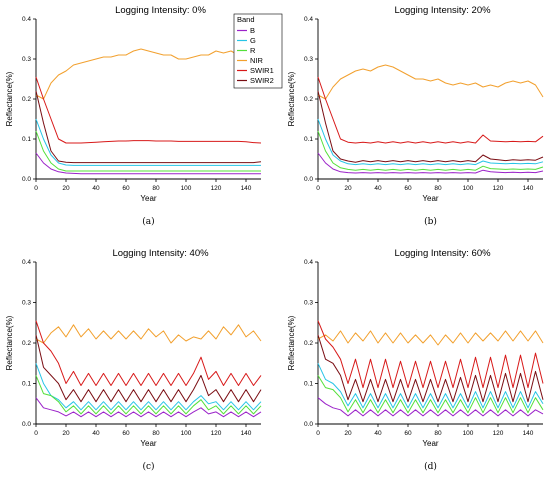 The image size is (550, 481). What do you see at coordinates (246, 19) in the screenshot?
I see `legend-title: Band` at bounding box center [246, 19].